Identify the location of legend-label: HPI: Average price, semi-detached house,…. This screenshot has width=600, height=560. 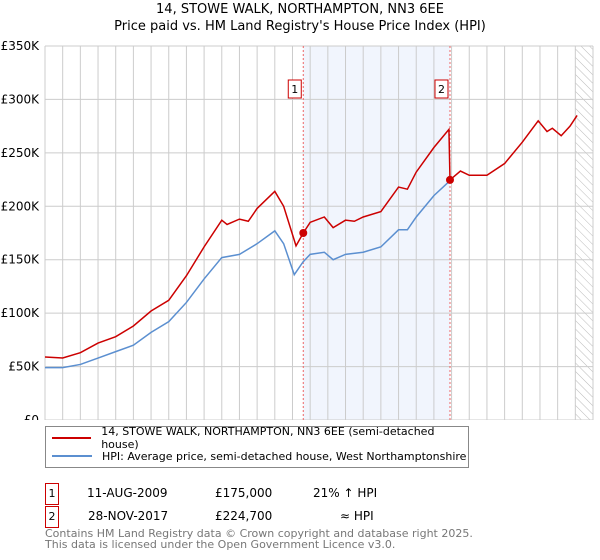
(284, 456).